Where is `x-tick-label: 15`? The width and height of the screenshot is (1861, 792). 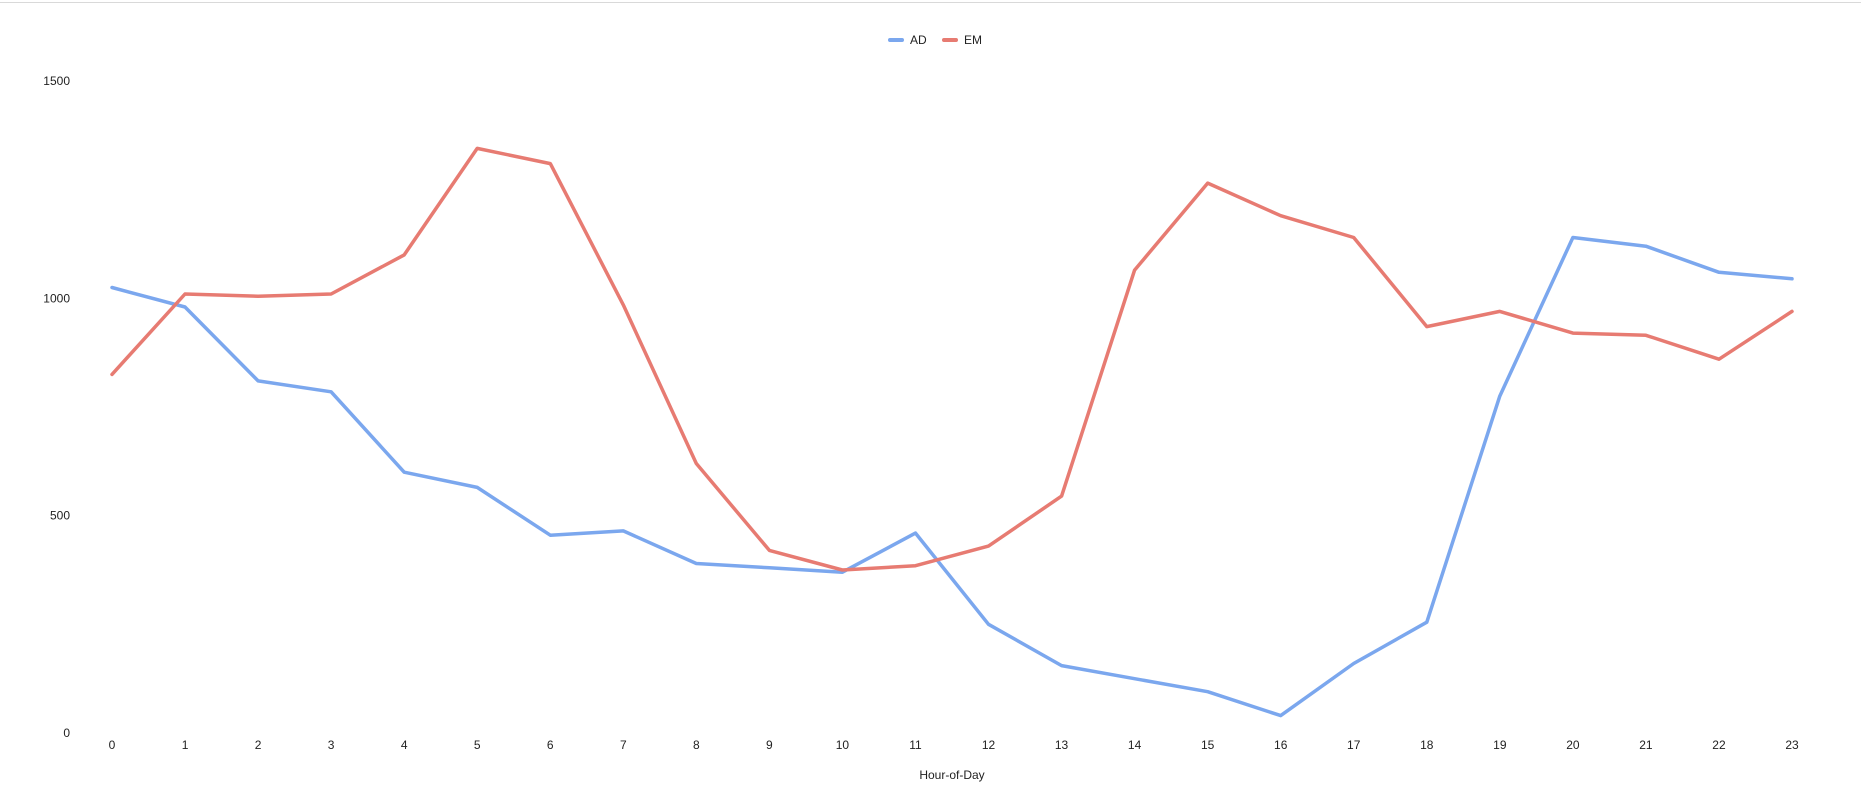 x-tick-label: 15 is located at coordinates (1208, 745).